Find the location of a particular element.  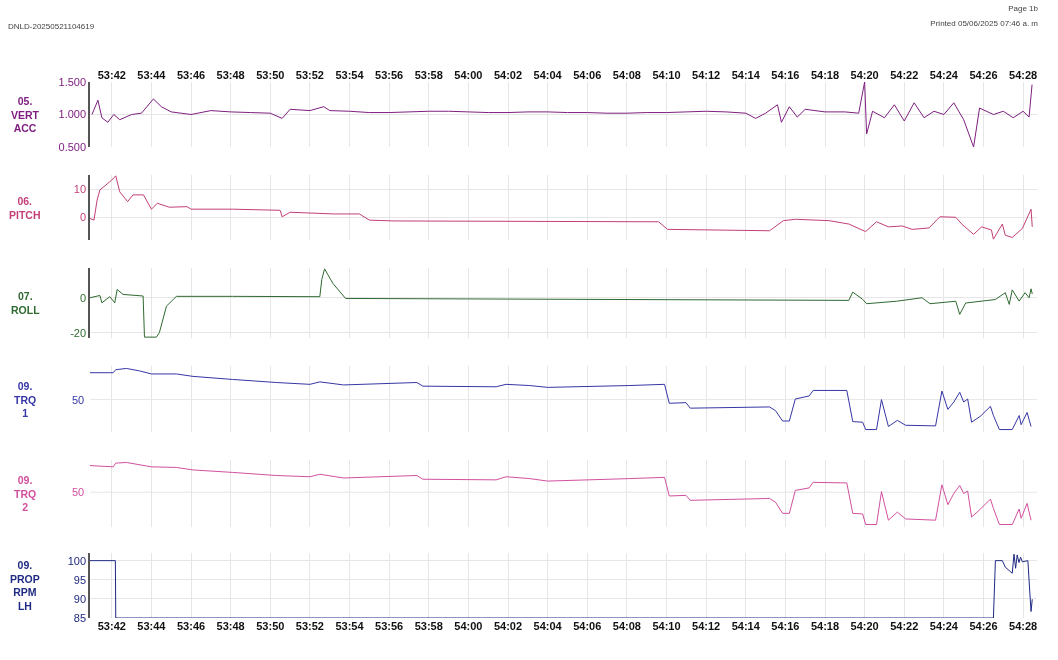

y-axis-title: 09. TRQ 1 is located at coordinates (25, 400).